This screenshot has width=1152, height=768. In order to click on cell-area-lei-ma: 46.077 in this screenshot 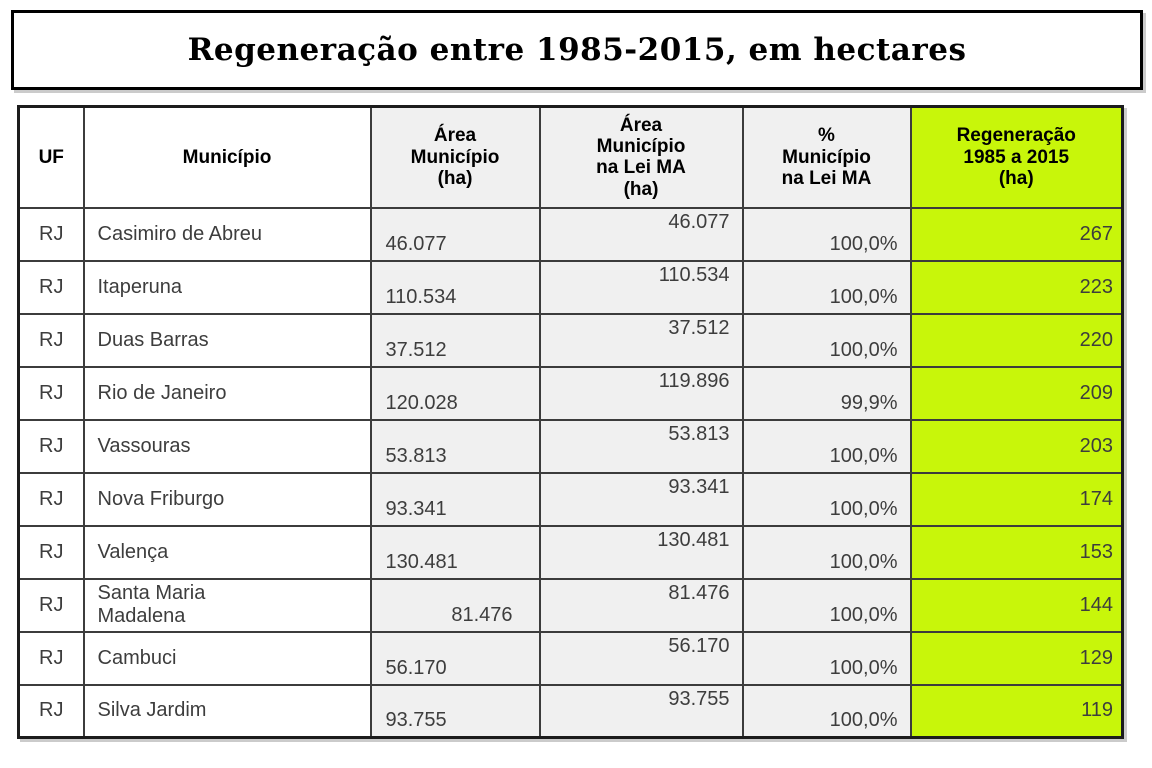, I will do `click(641, 234)`.